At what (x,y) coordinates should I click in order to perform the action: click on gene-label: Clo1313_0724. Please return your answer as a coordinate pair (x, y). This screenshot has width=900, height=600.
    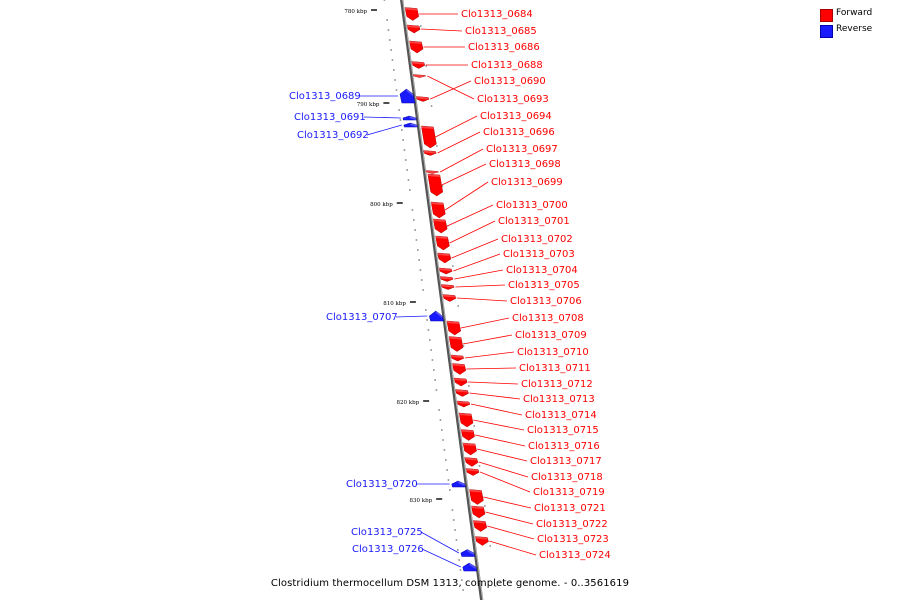
    Looking at the image, I should click on (575, 555).